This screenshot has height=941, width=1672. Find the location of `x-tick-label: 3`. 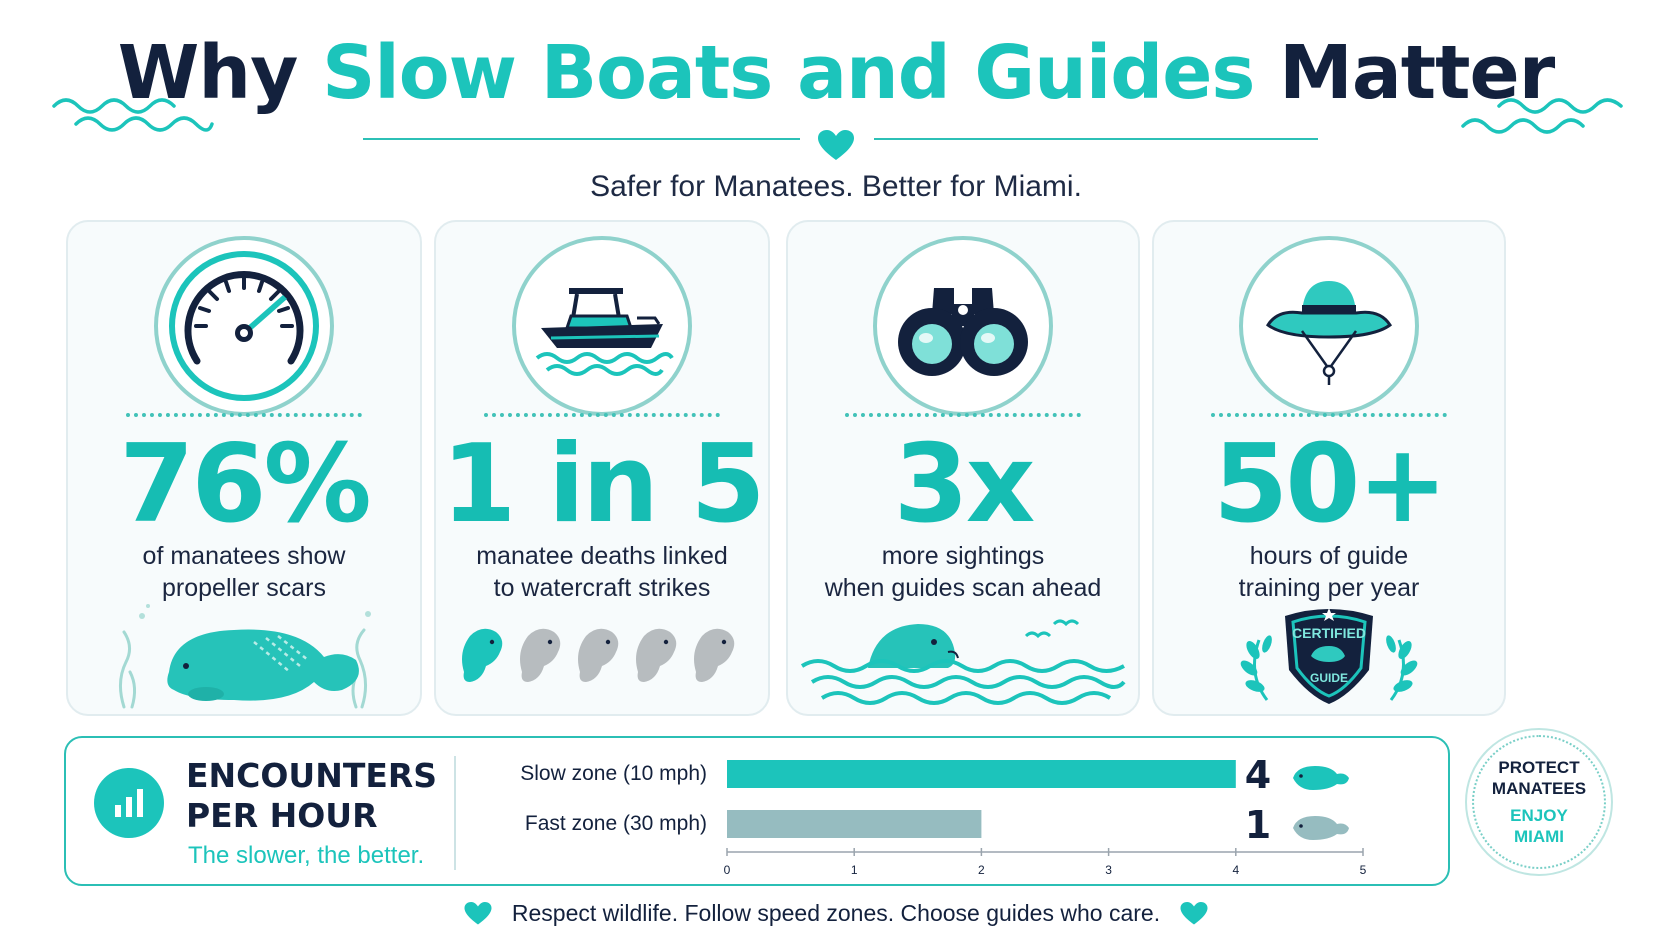

x-tick-label: 3 is located at coordinates (1108, 870).